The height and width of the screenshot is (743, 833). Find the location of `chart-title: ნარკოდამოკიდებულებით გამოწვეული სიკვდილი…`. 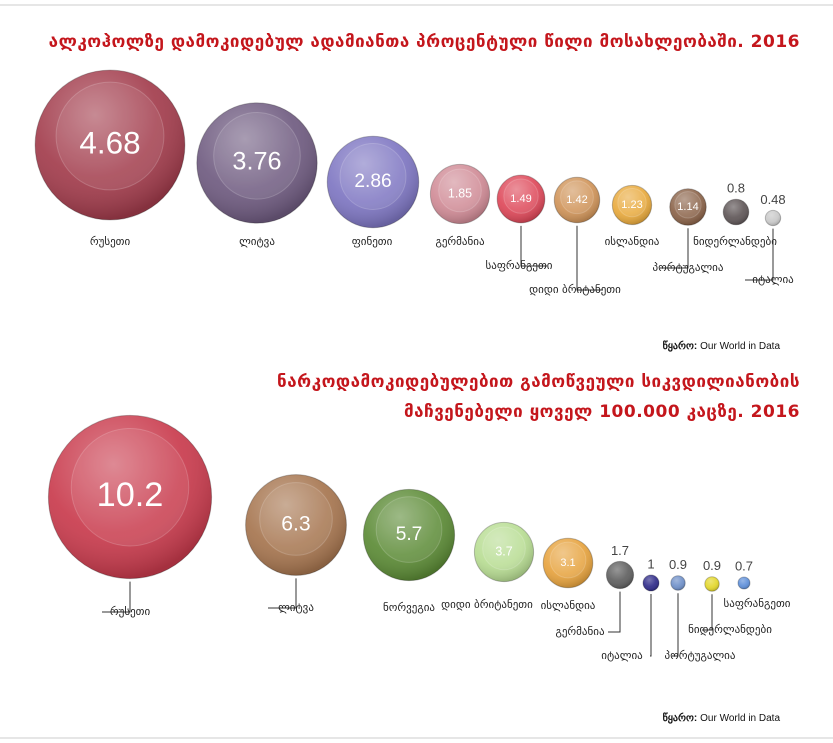

chart-title: ნარკოდამოკიდებულებით გამოწვეული სიკვდილი… is located at coordinates (538, 382).